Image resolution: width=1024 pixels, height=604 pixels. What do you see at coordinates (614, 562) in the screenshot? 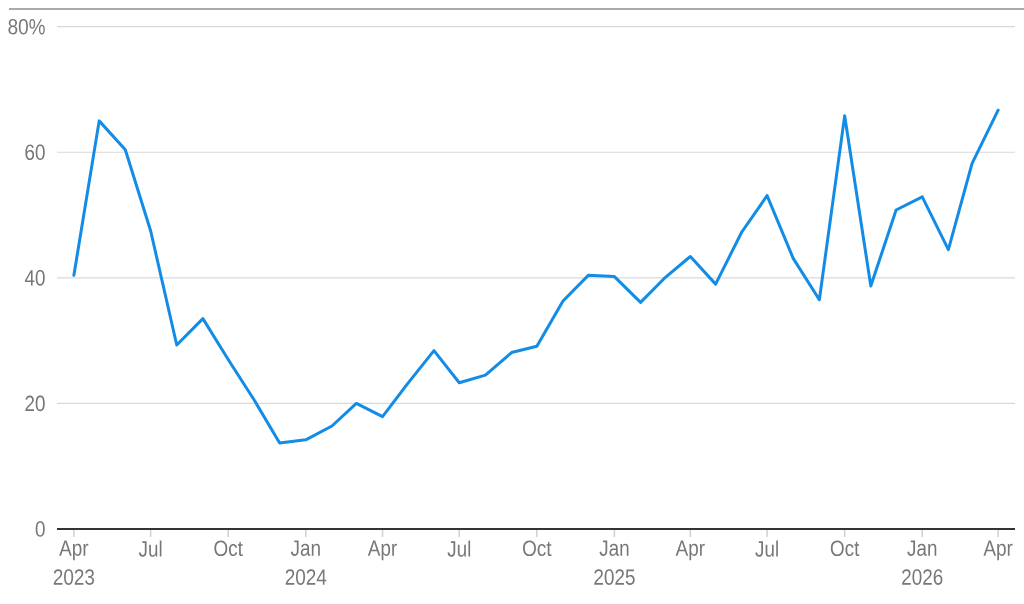
I see `x-tick-label: Jan 2025` at bounding box center [614, 562].